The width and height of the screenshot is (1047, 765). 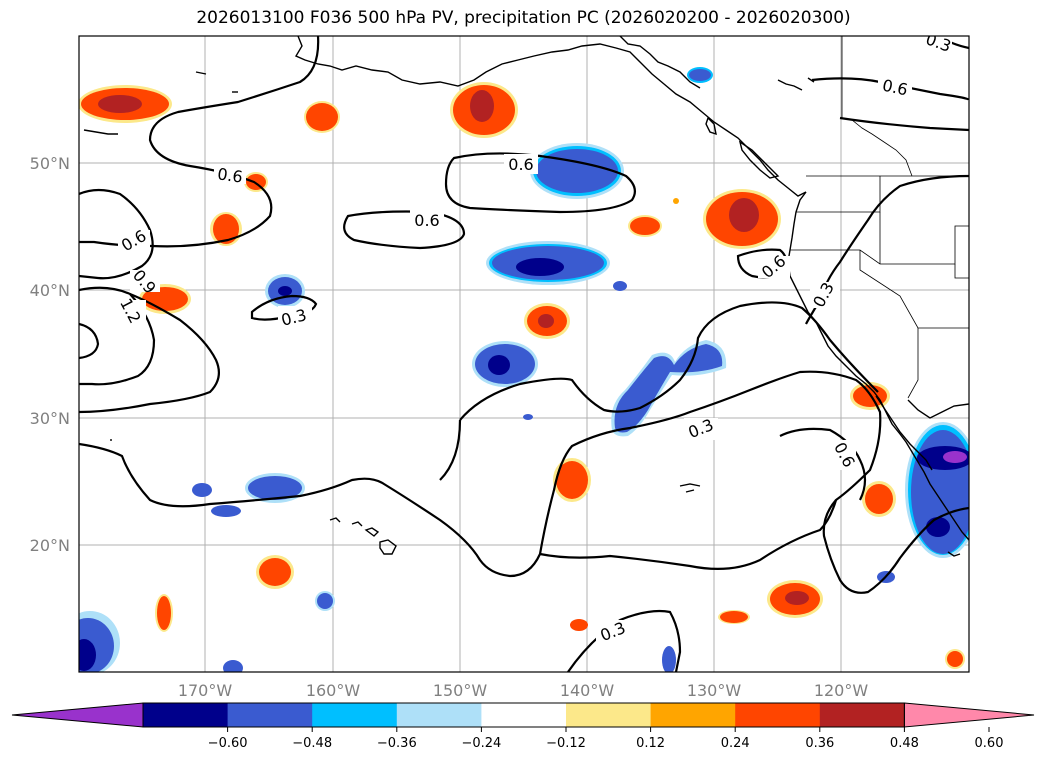 I want to click on colorbar-tick-label: 0.48, so click(x=904, y=743).